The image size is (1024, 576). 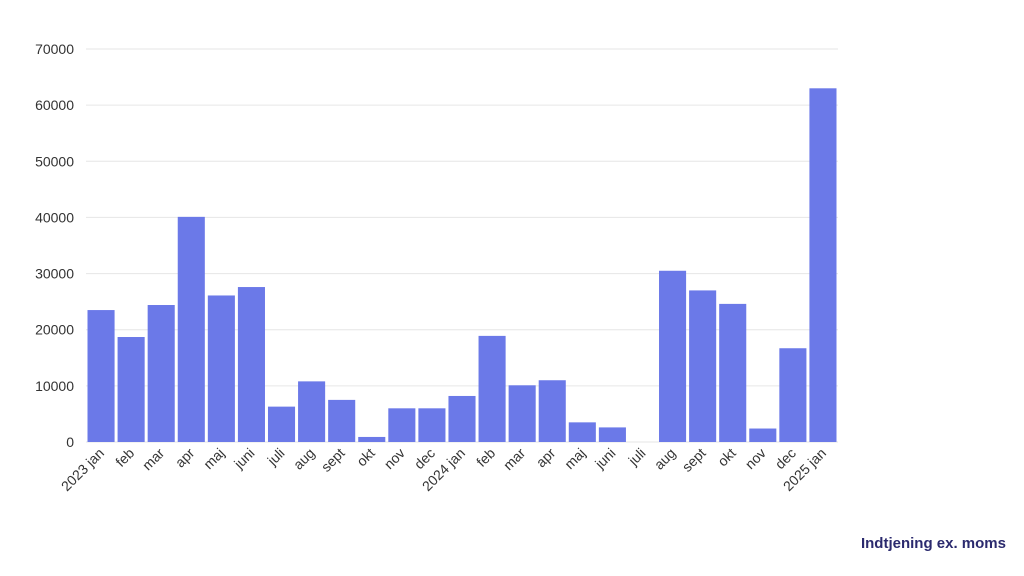 What do you see at coordinates (70, 442) in the screenshot?
I see `y-tick-label: 0` at bounding box center [70, 442].